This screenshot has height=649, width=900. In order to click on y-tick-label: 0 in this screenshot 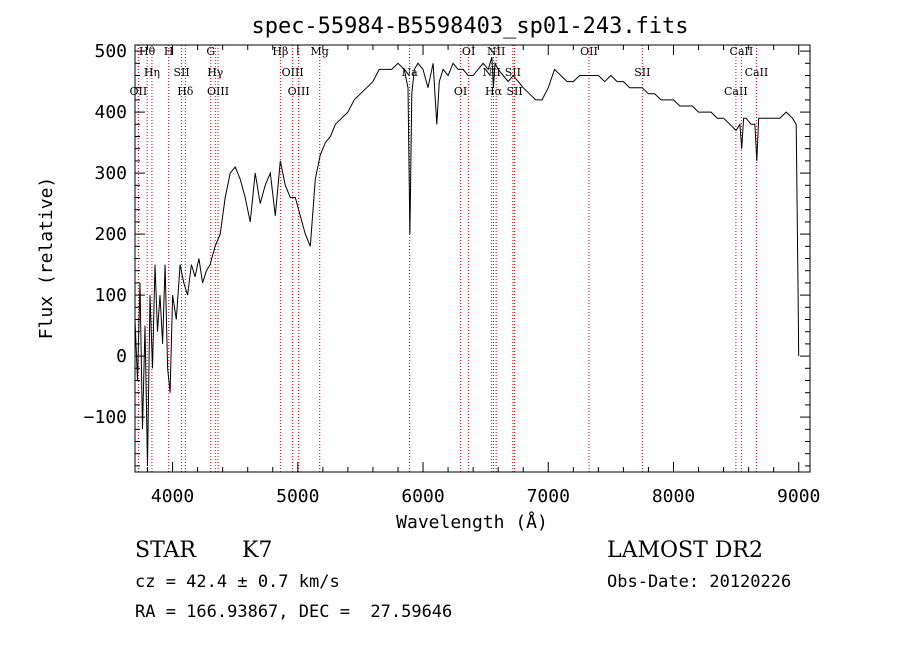, I will do `click(121, 356)`.